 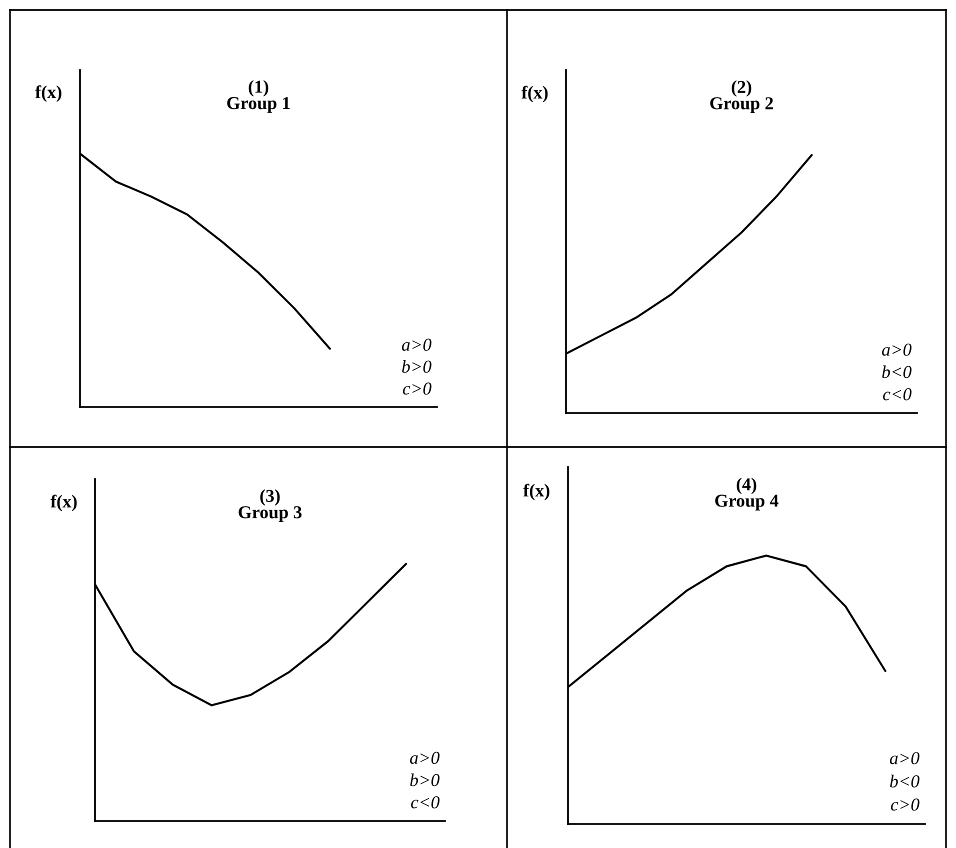 I want to click on chart-title: (1) Group 1, so click(x=258, y=96).